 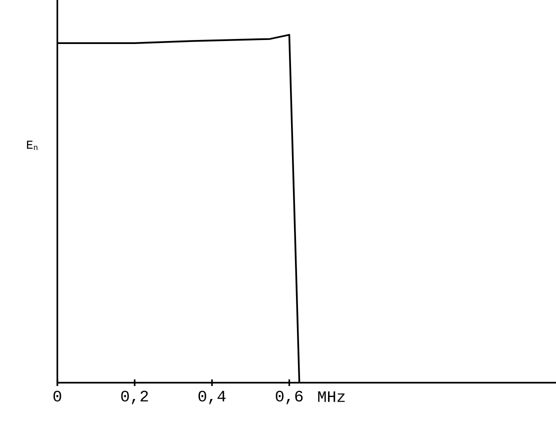 I want to click on y-axis-title: E$_{n}$, so click(x=32, y=145).